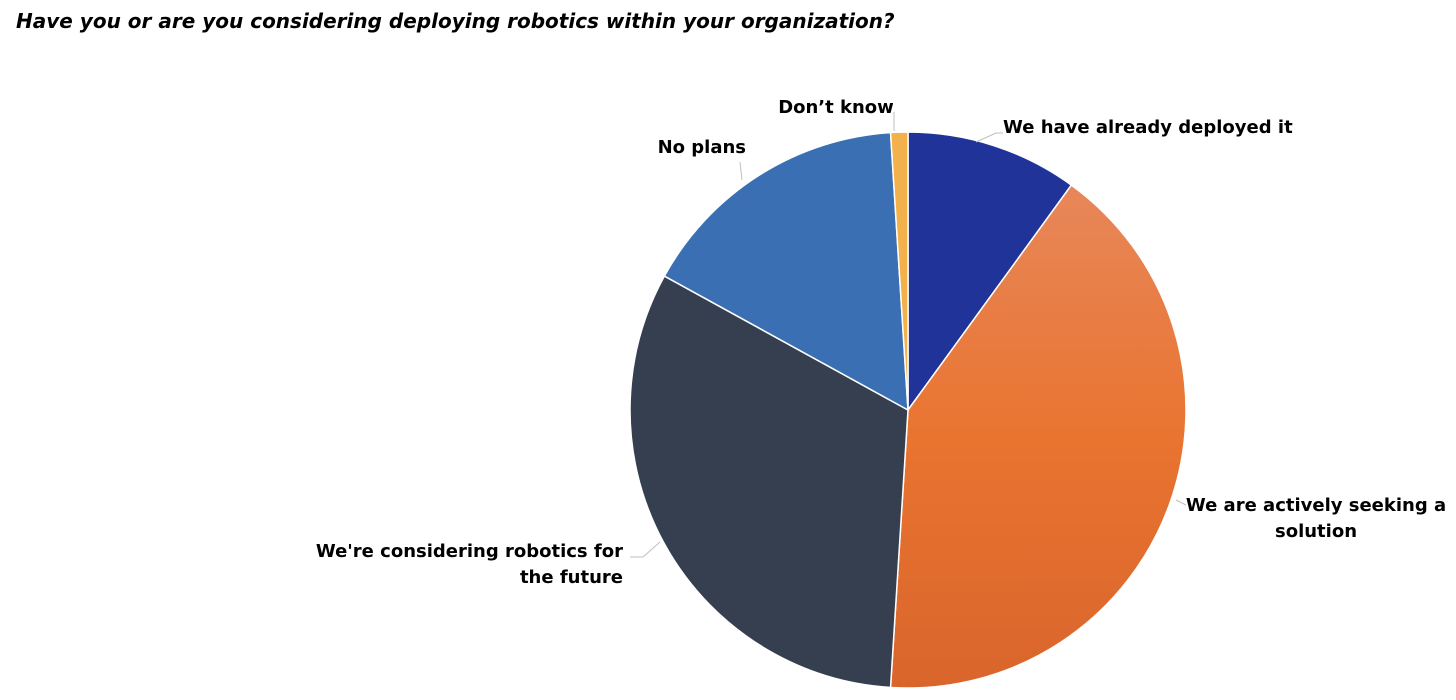 Image resolution: width=1456 pixels, height=700 pixels. Describe the element at coordinates (769, 482) in the screenshot. I see `pie-slice-we-re-considering-robotics-for-the-future` at that location.